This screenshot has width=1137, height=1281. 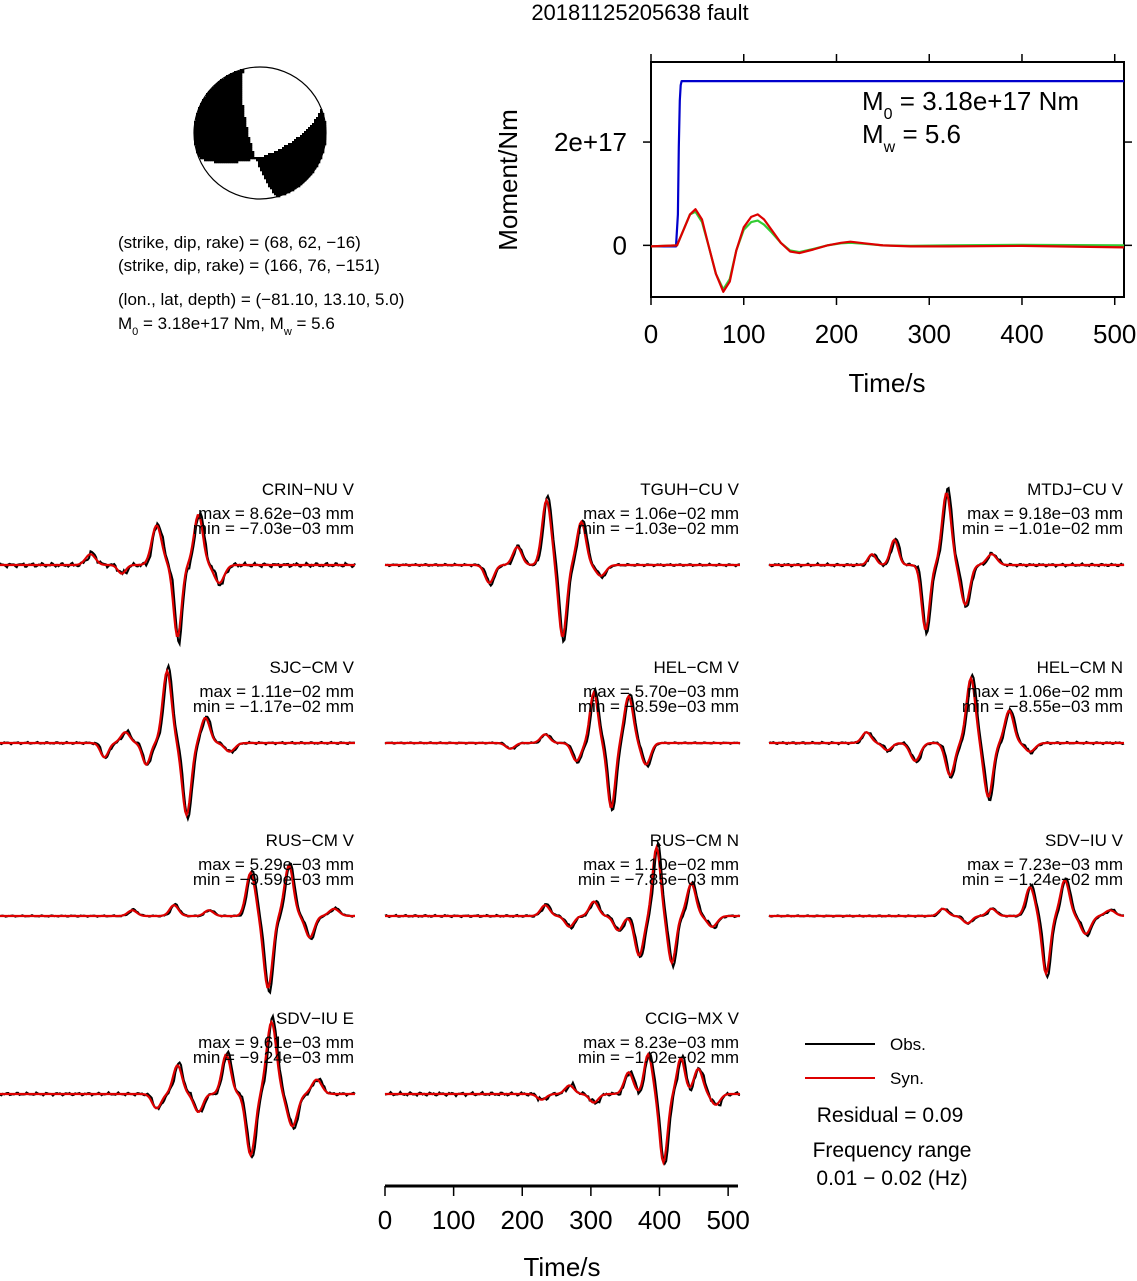 I want to click on wave-xtick-label: 300, so click(x=590, y=1220).